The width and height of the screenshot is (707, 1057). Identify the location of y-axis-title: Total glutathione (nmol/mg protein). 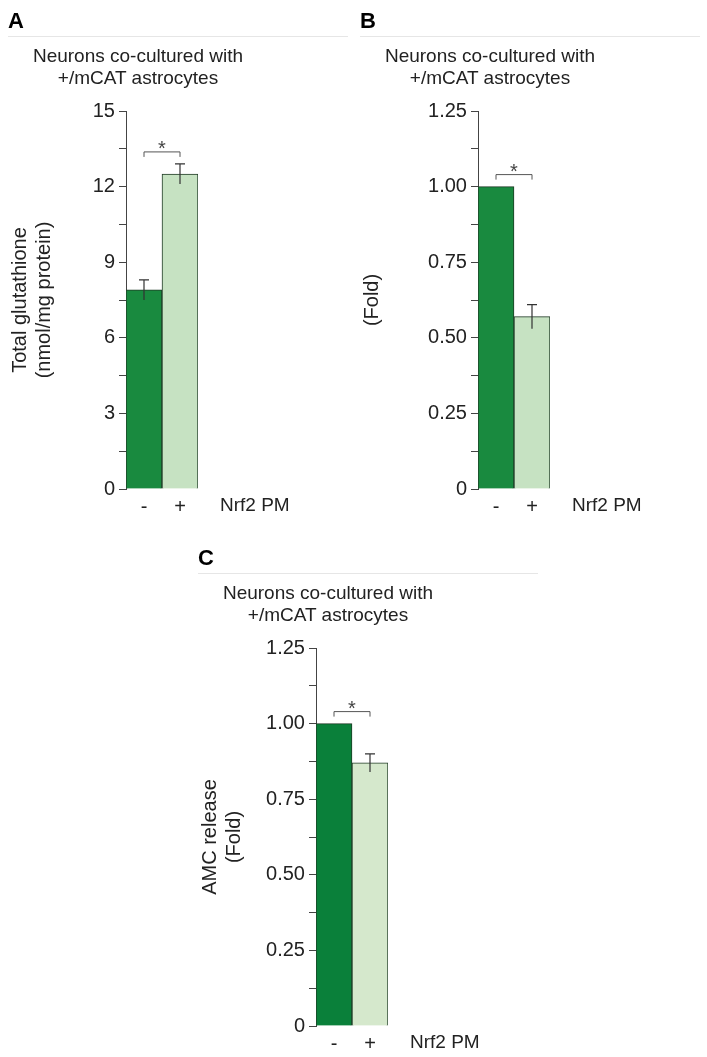
(30, 300).